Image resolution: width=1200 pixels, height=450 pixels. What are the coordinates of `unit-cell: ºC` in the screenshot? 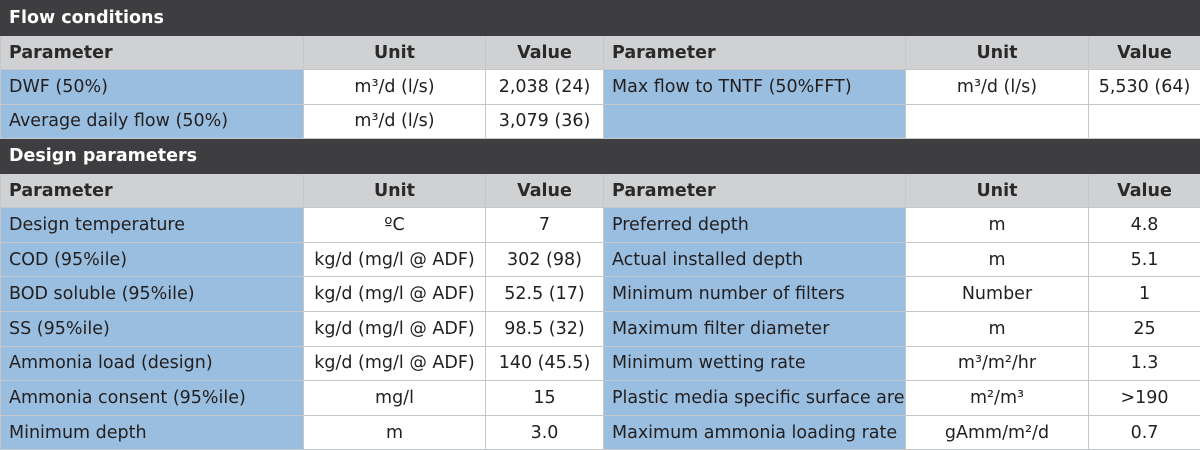 It's located at (394, 225).